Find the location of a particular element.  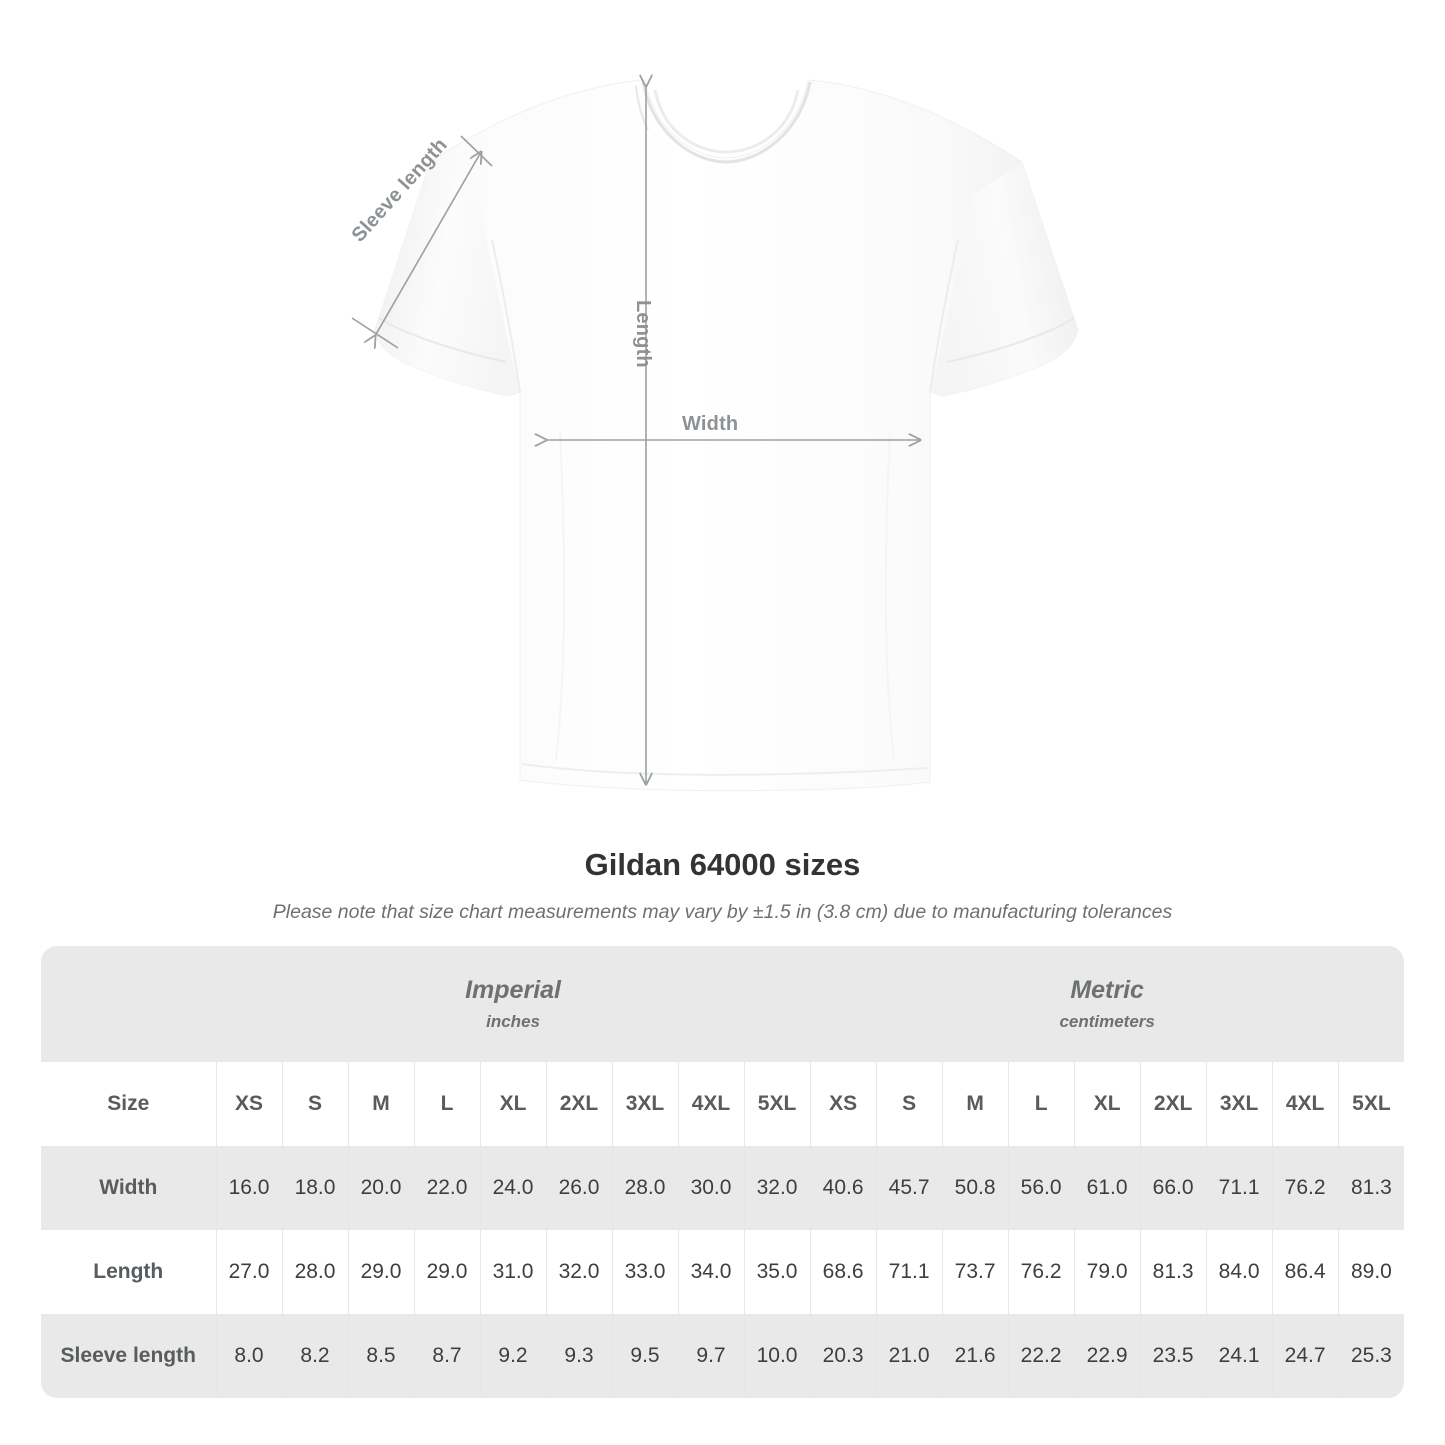

cell: 84.0 is located at coordinates (1239, 1272).